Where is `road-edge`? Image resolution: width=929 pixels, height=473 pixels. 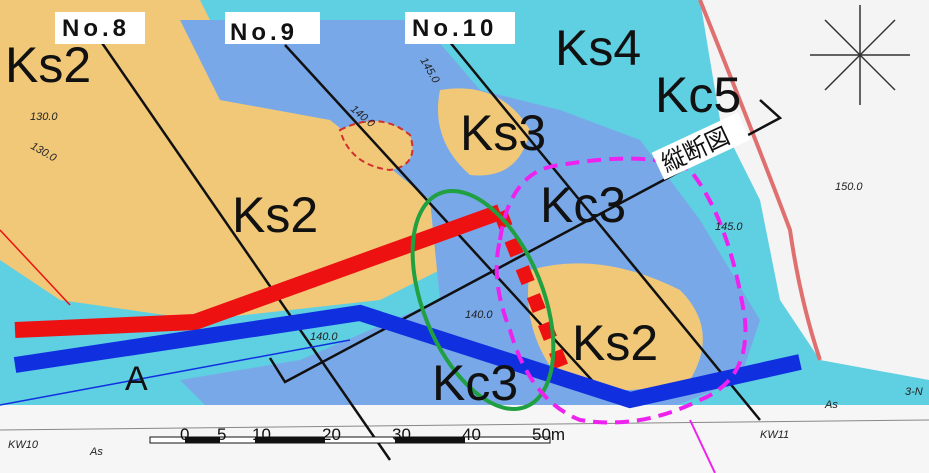
road-edge is located at coordinates (464, 425).